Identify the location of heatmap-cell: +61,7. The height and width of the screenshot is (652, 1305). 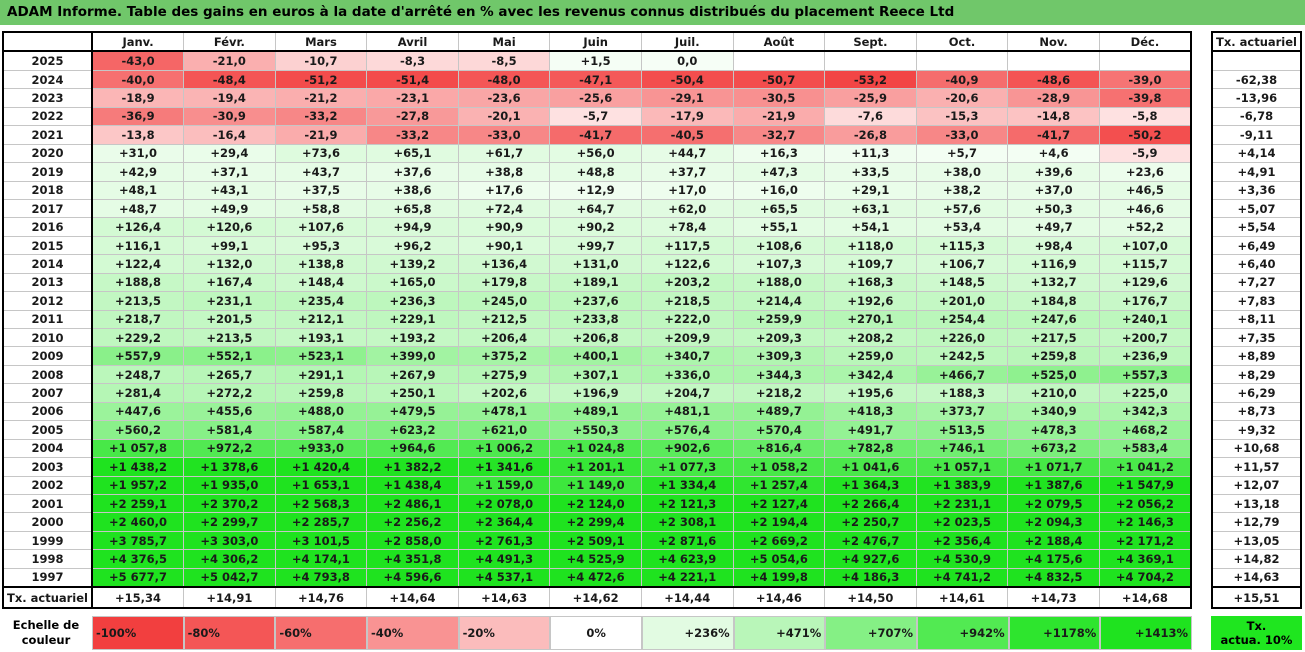
(504, 153).